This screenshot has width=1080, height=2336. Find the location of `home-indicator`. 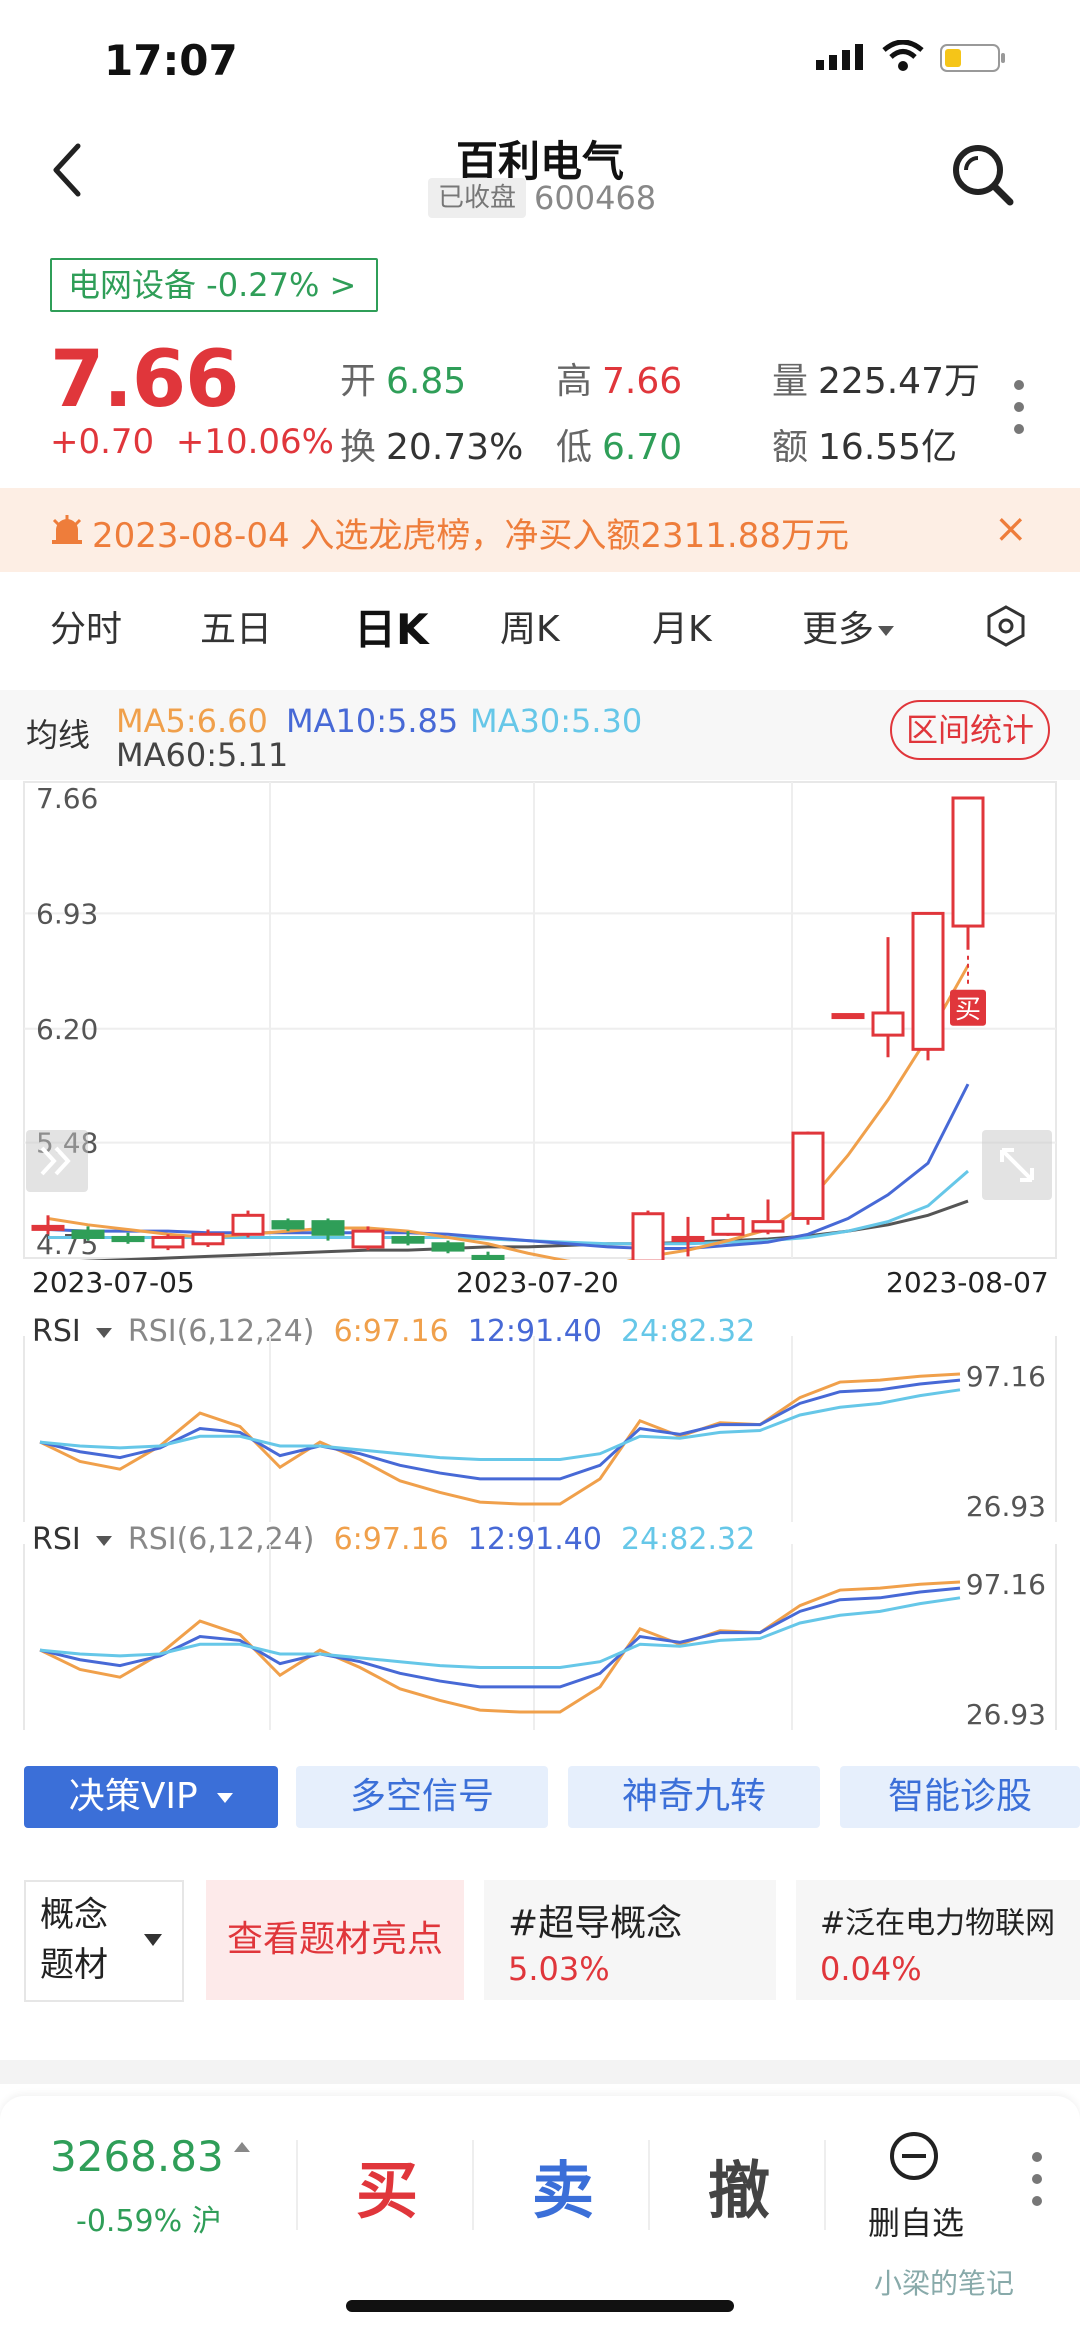

home-indicator is located at coordinates (540, 2306).